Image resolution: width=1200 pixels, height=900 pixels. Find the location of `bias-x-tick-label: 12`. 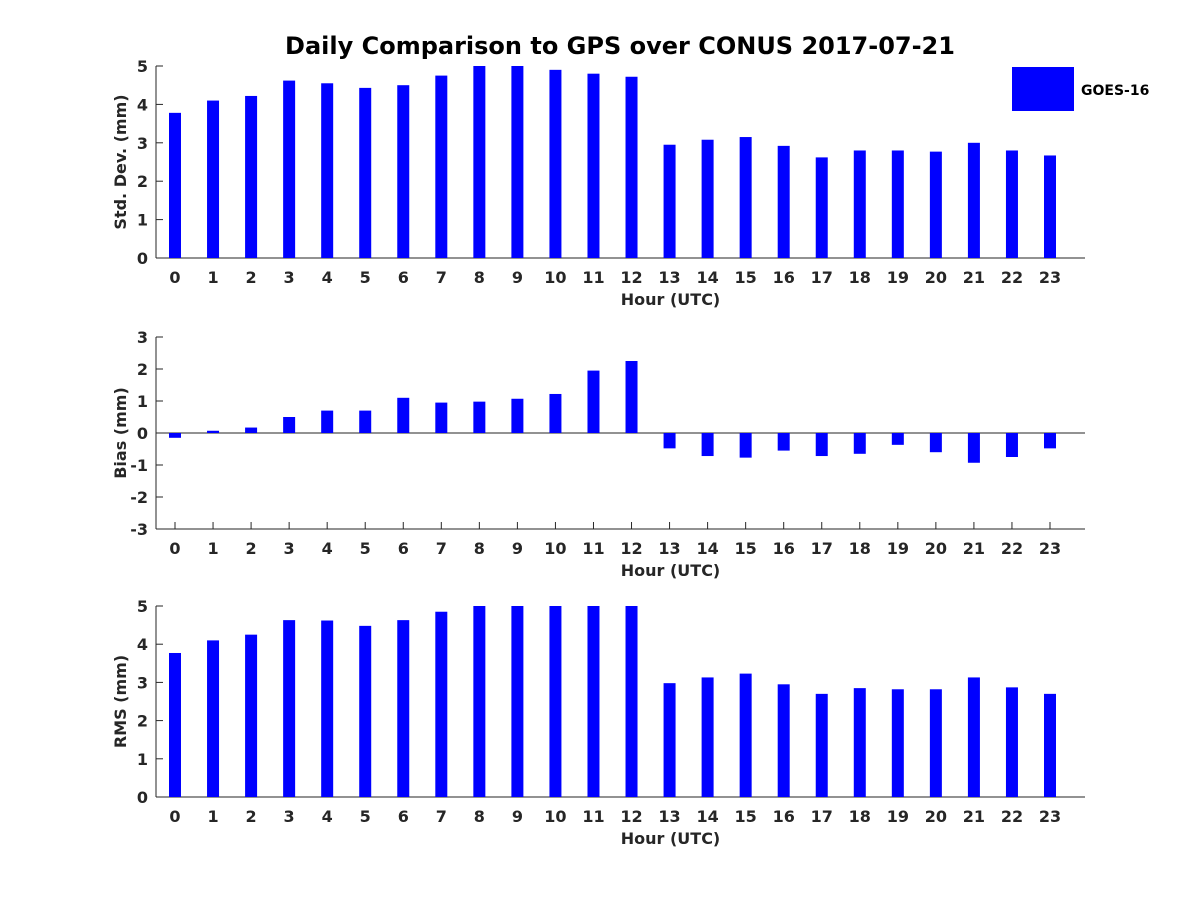

bias-x-tick-label: 12 is located at coordinates (631, 548).